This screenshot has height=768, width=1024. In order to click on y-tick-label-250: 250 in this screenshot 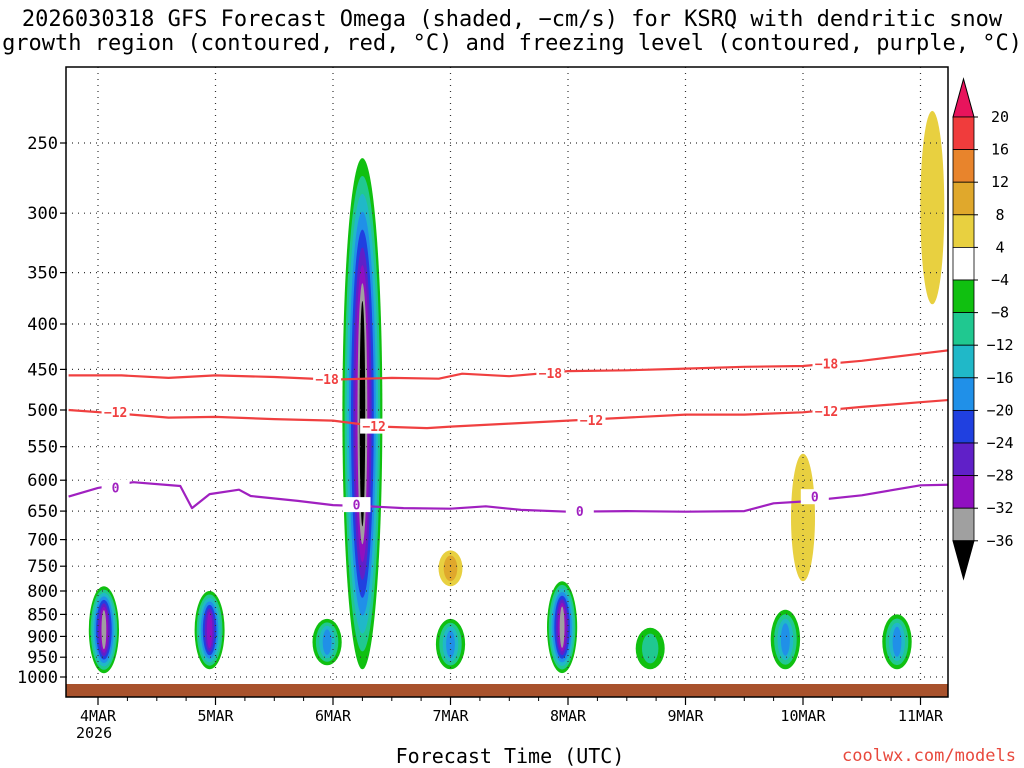, I will do `click(42, 144)`.